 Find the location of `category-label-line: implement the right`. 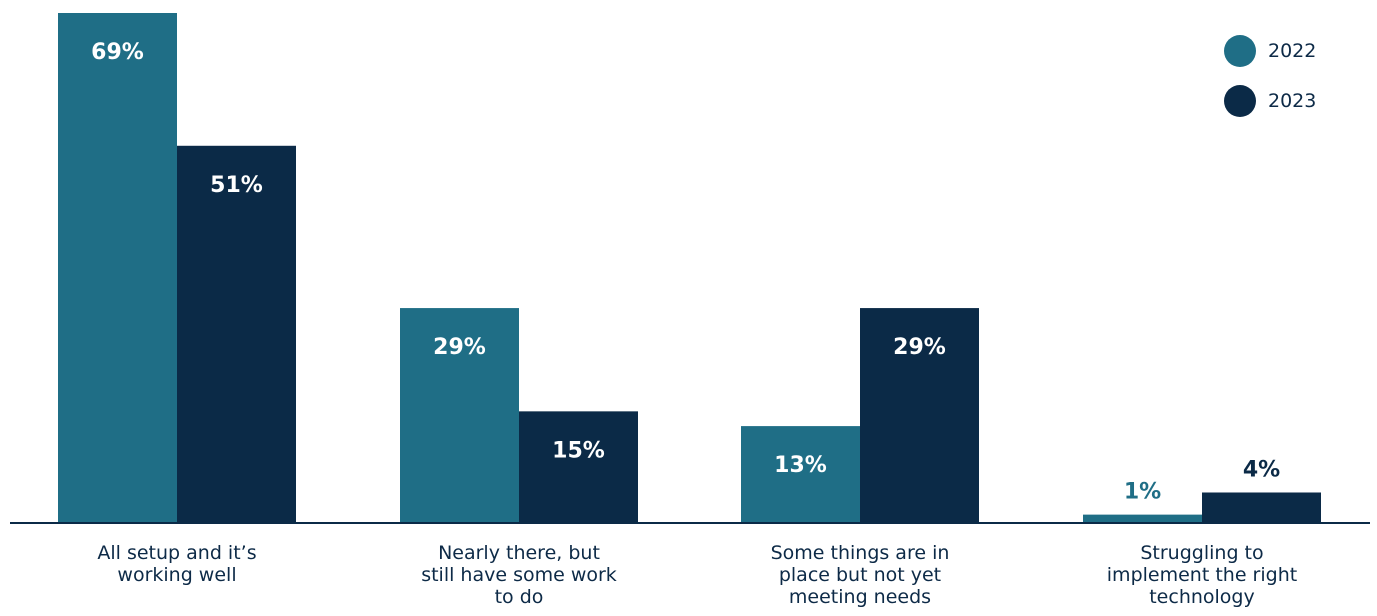

category-label-line: implement the right is located at coordinates (1202, 575).